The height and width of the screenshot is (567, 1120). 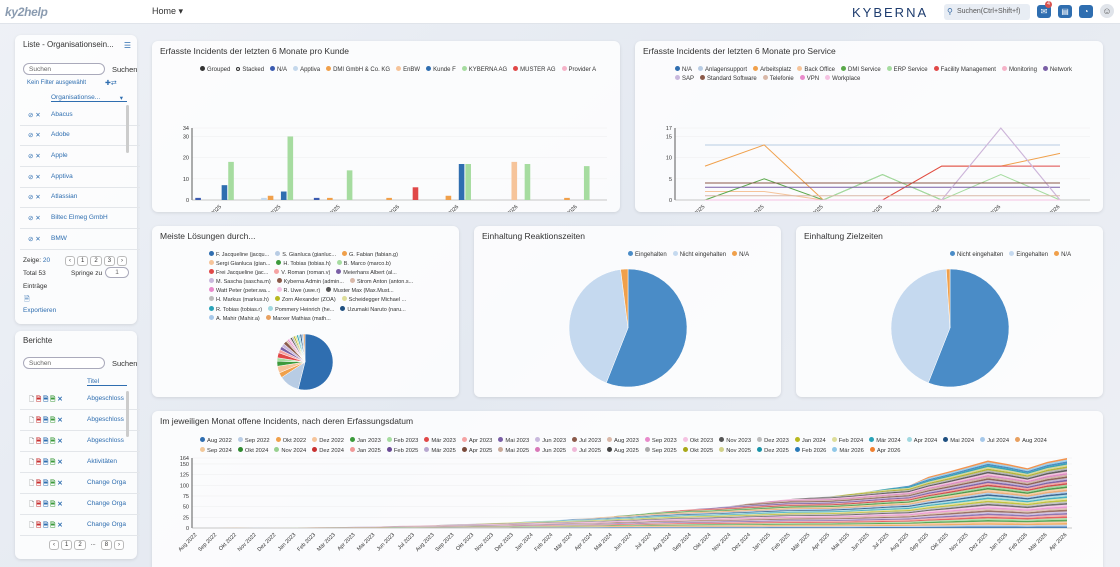 I want to click on list-item: ⊘ ✕ Biltec Elmeg GmbH, so click(x=80, y=219).